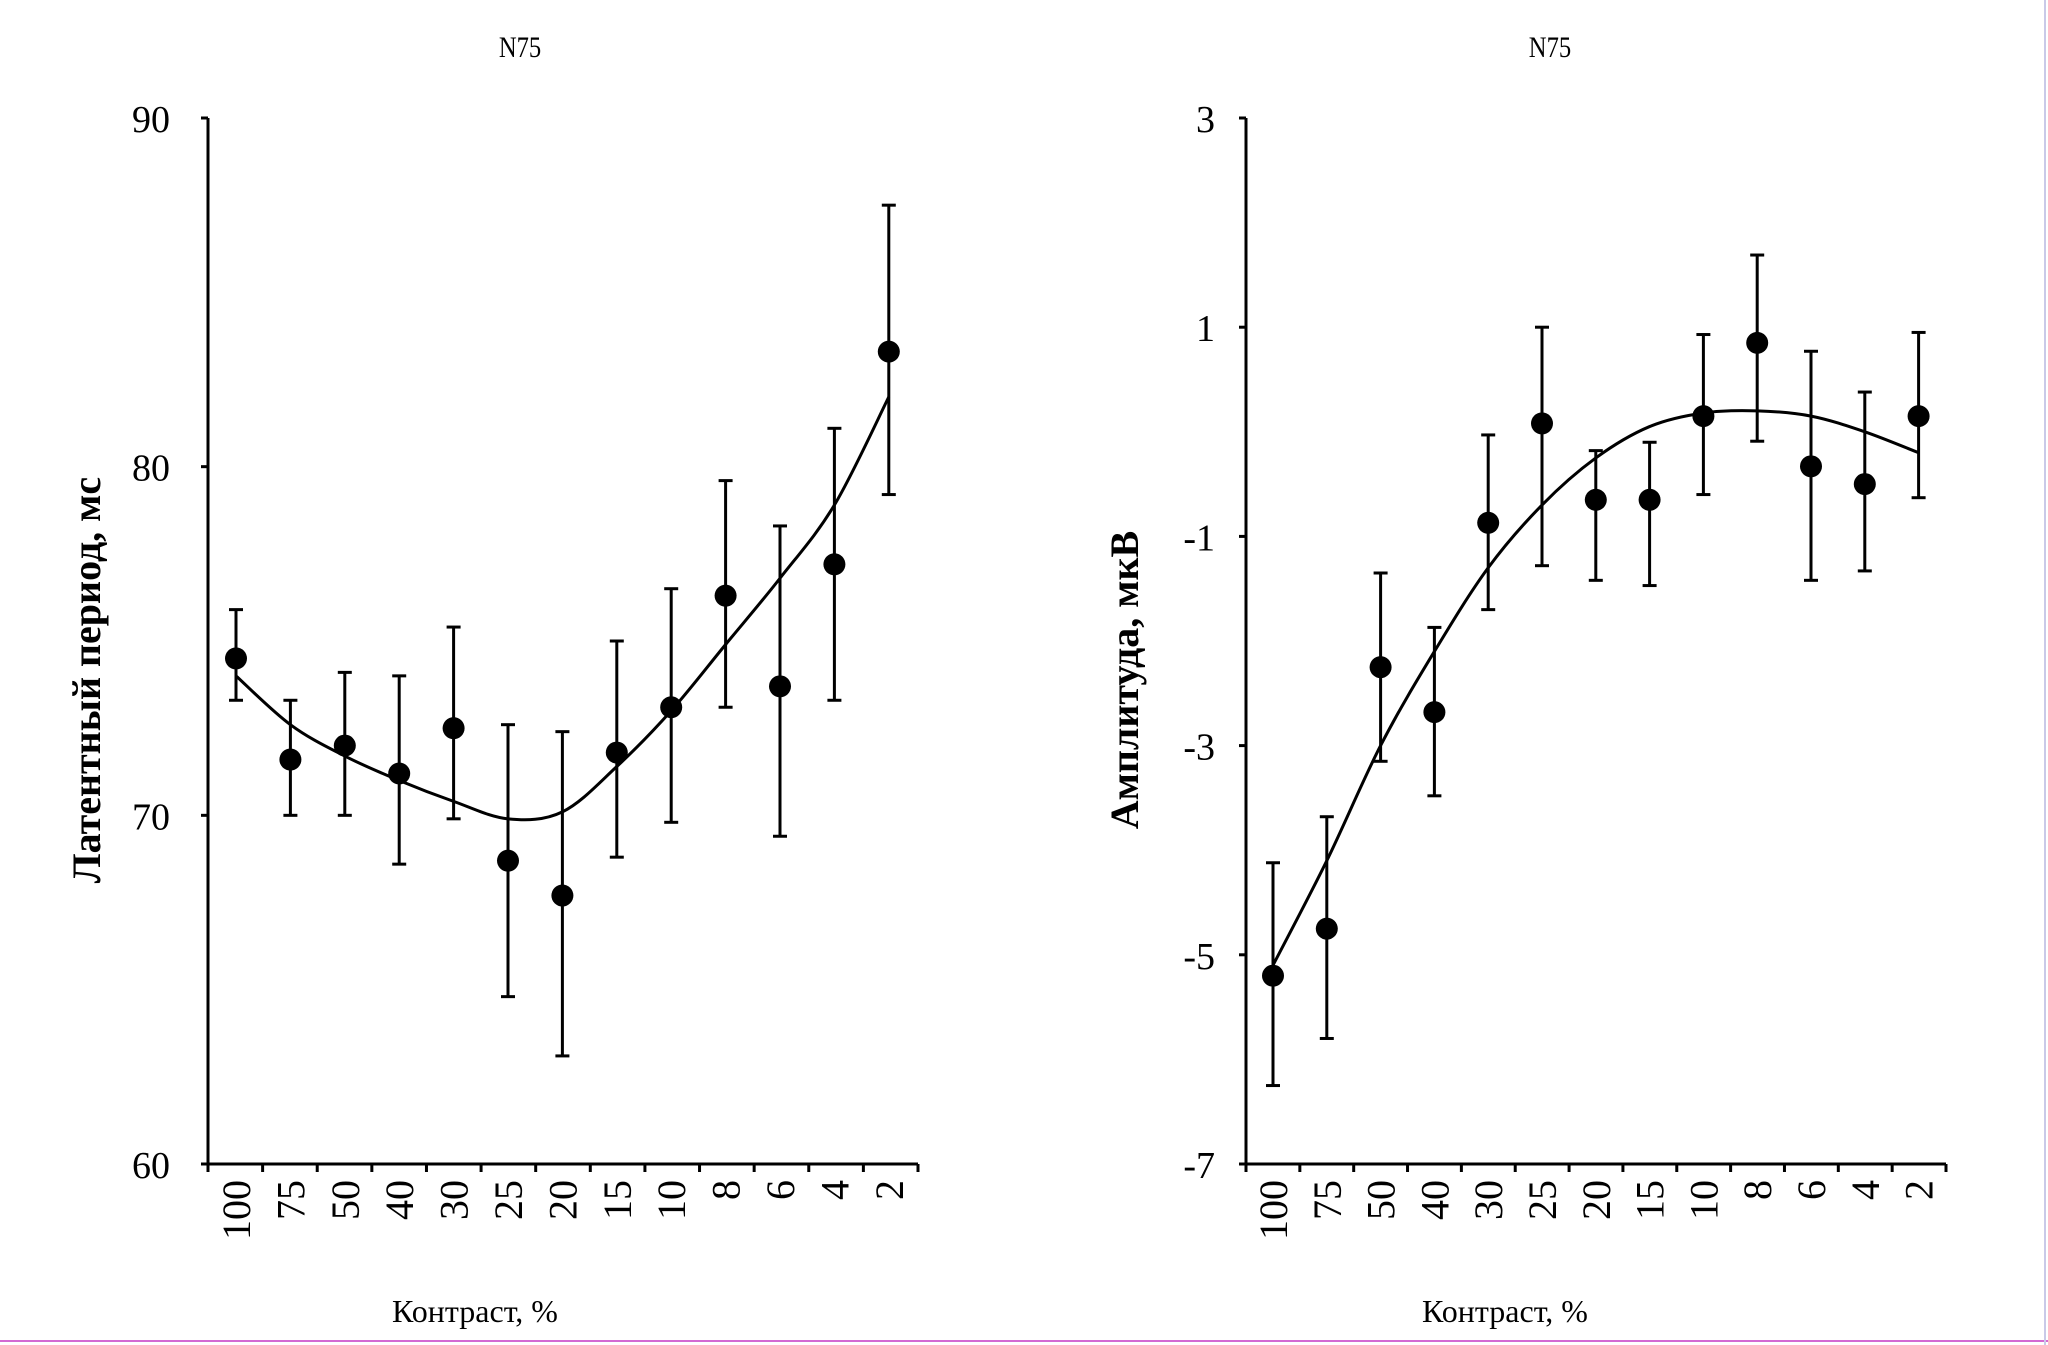 The width and height of the screenshot is (2048, 1345). I want to click on y-tick-label: -7, so click(1199, 1166).